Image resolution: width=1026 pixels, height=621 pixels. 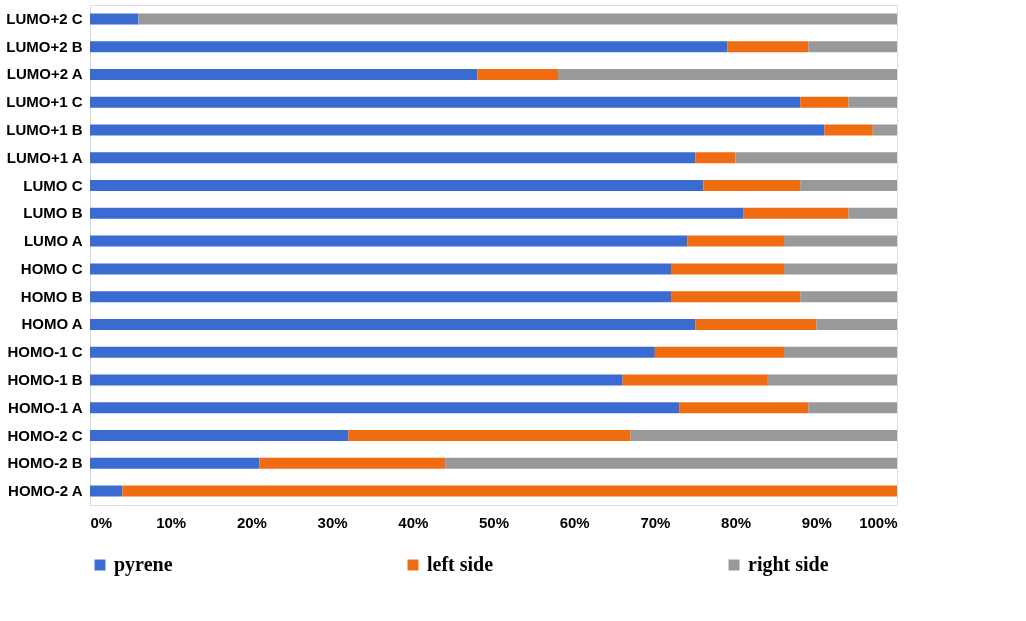 What do you see at coordinates (251, 522) in the screenshot?
I see `x-tick-label: 20%` at bounding box center [251, 522].